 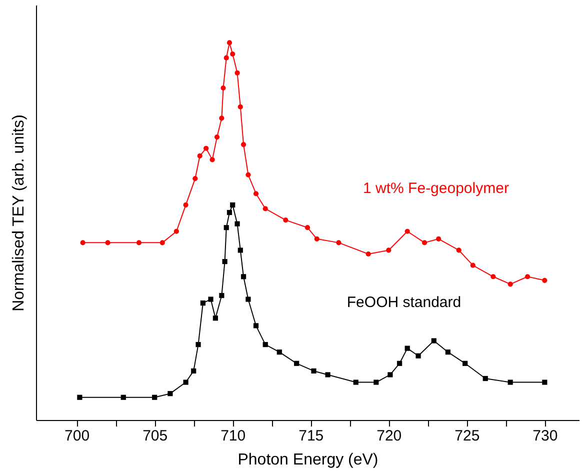 What do you see at coordinates (467, 436) in the screenshot?
I see `x-tick-label: 725` at bounding box center [467, 436].